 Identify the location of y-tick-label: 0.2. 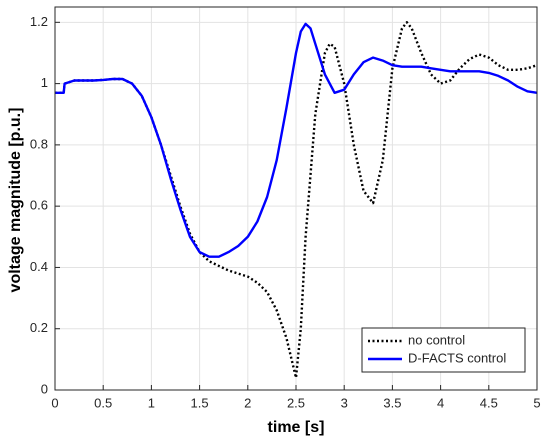
(39, 327).